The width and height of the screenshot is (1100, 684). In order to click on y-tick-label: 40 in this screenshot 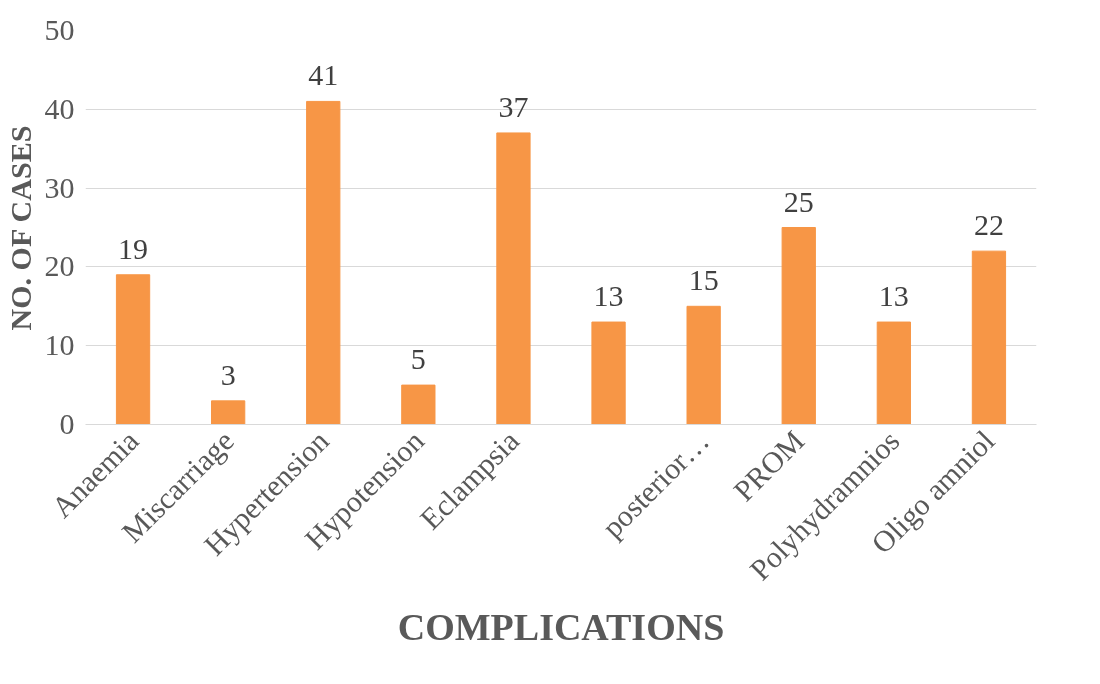, I will do `click(59, 108)`.